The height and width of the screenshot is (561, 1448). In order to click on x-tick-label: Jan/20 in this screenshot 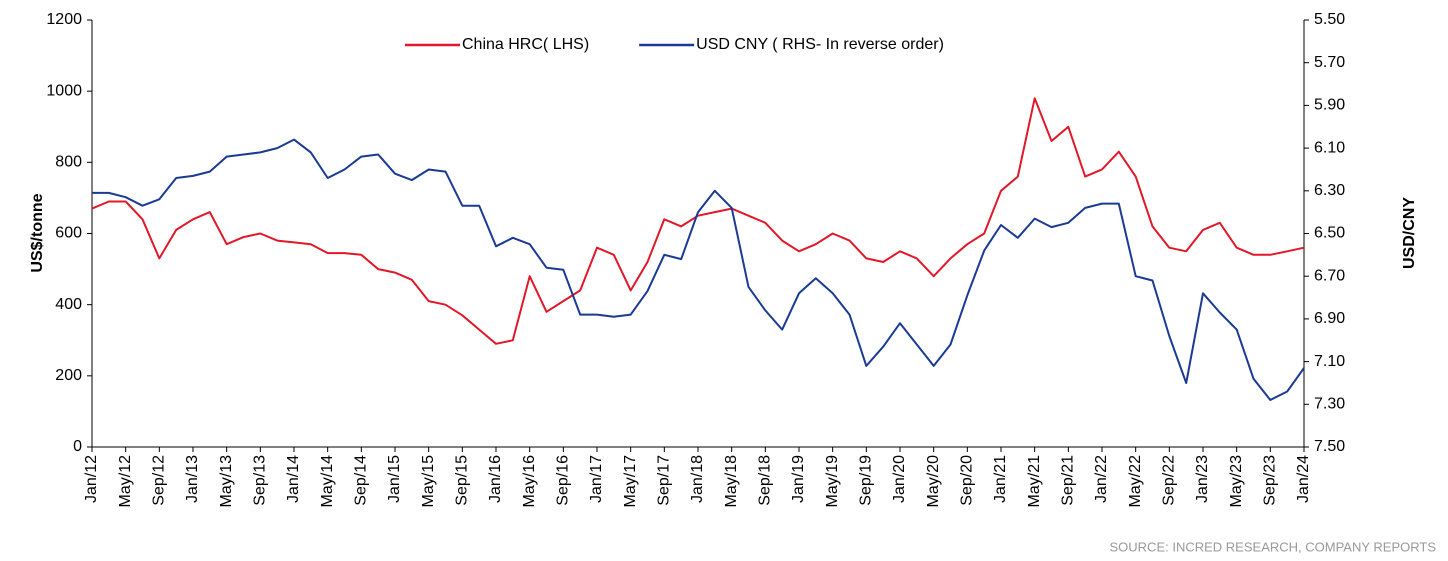, I will do `click(899, 479)`.